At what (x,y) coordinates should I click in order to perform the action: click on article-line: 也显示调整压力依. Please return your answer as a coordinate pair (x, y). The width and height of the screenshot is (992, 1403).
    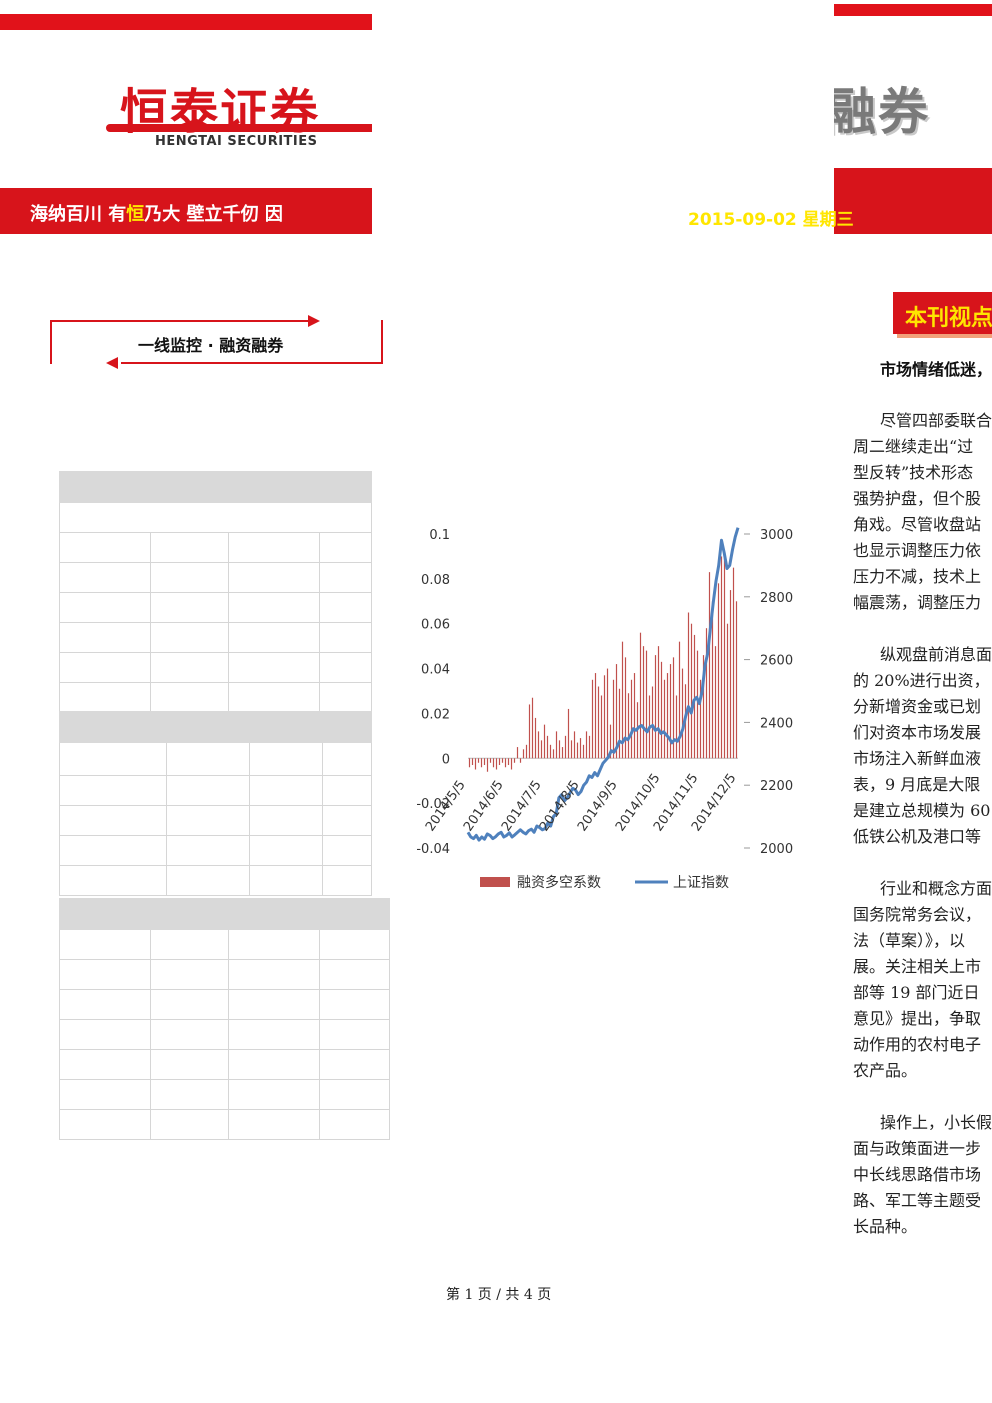
    Looking at the image, I should click on (917, 550).